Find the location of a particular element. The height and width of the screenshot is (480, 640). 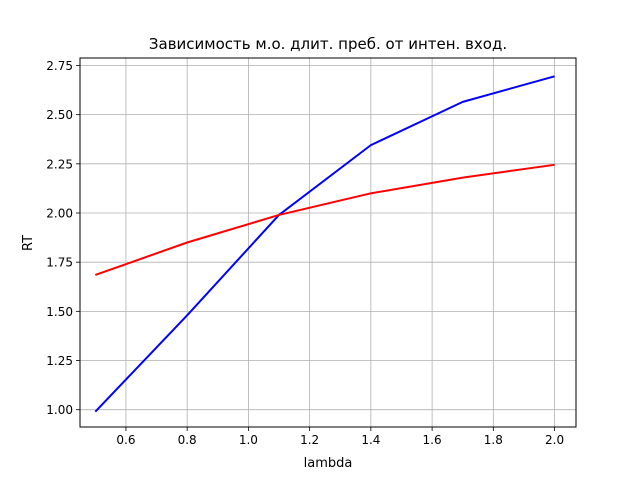

y-tick-label: 1.75 is located at coordinates (59, 263).